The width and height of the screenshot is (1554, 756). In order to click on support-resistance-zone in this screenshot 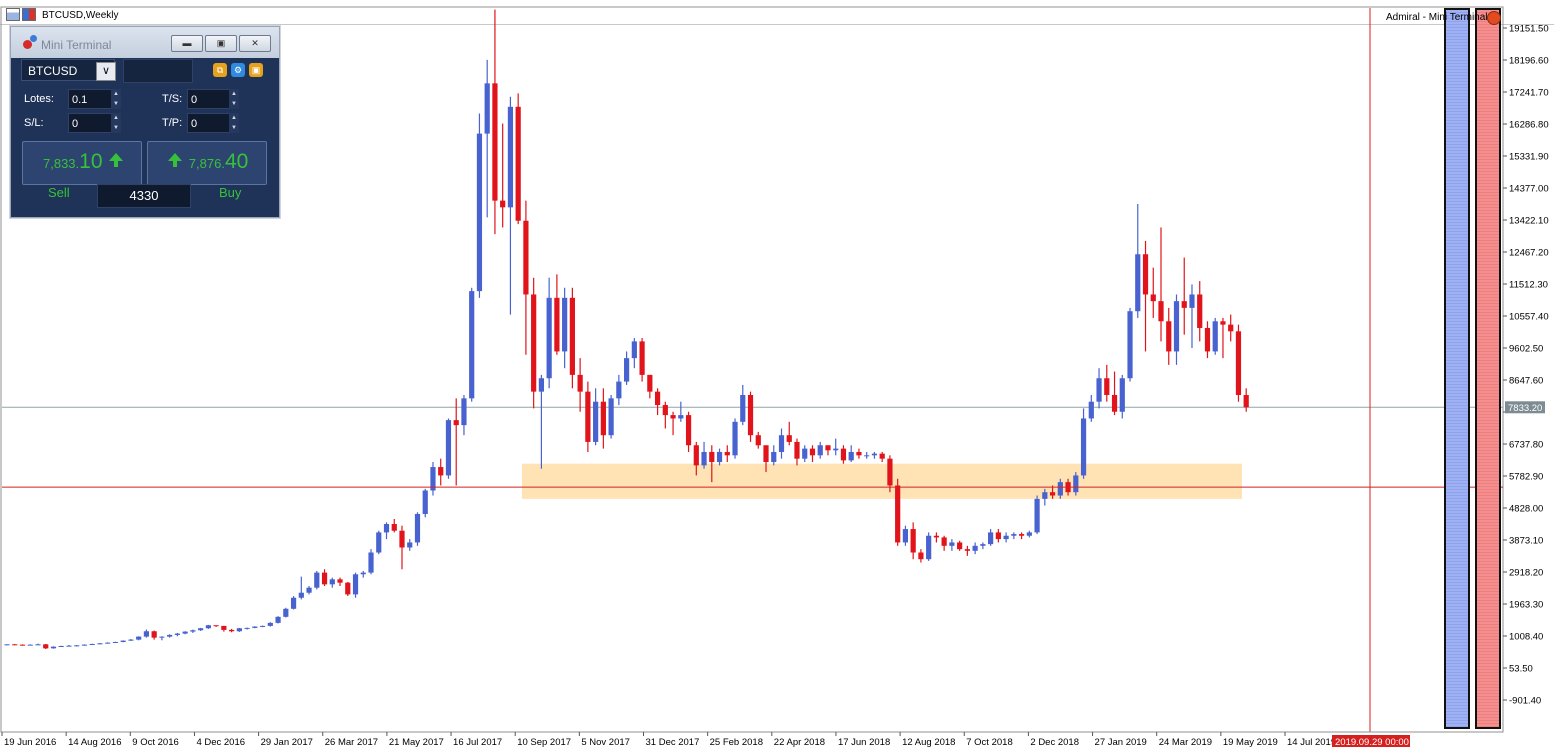, I will do `click(882, 481)`.